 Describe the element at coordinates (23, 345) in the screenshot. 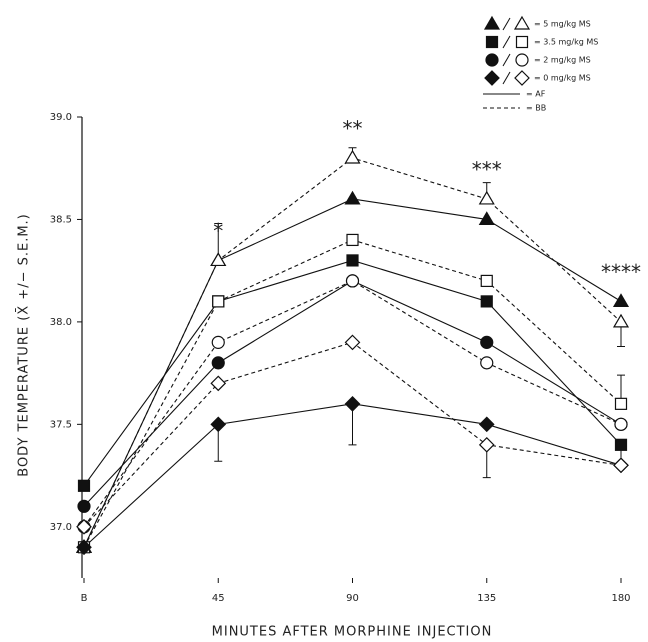

I see `y-axis-title: BODY TEMPERATURE (X̄ +/− S.E.M.)` at that location.